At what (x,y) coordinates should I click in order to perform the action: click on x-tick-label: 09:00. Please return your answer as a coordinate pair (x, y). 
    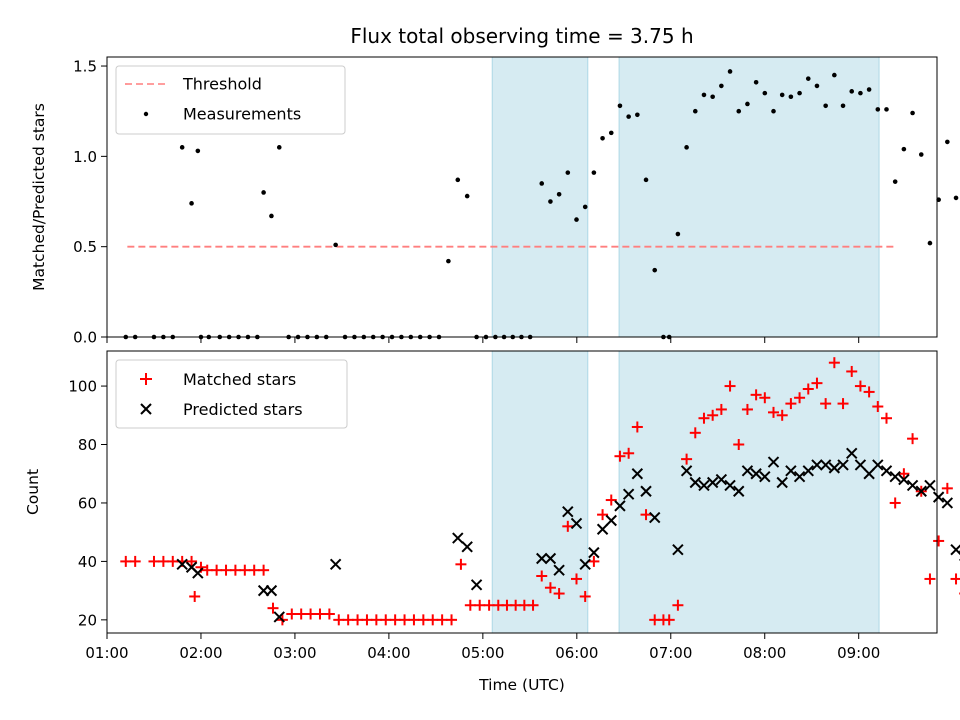
    Looking at the image, I should click on (858, 653).